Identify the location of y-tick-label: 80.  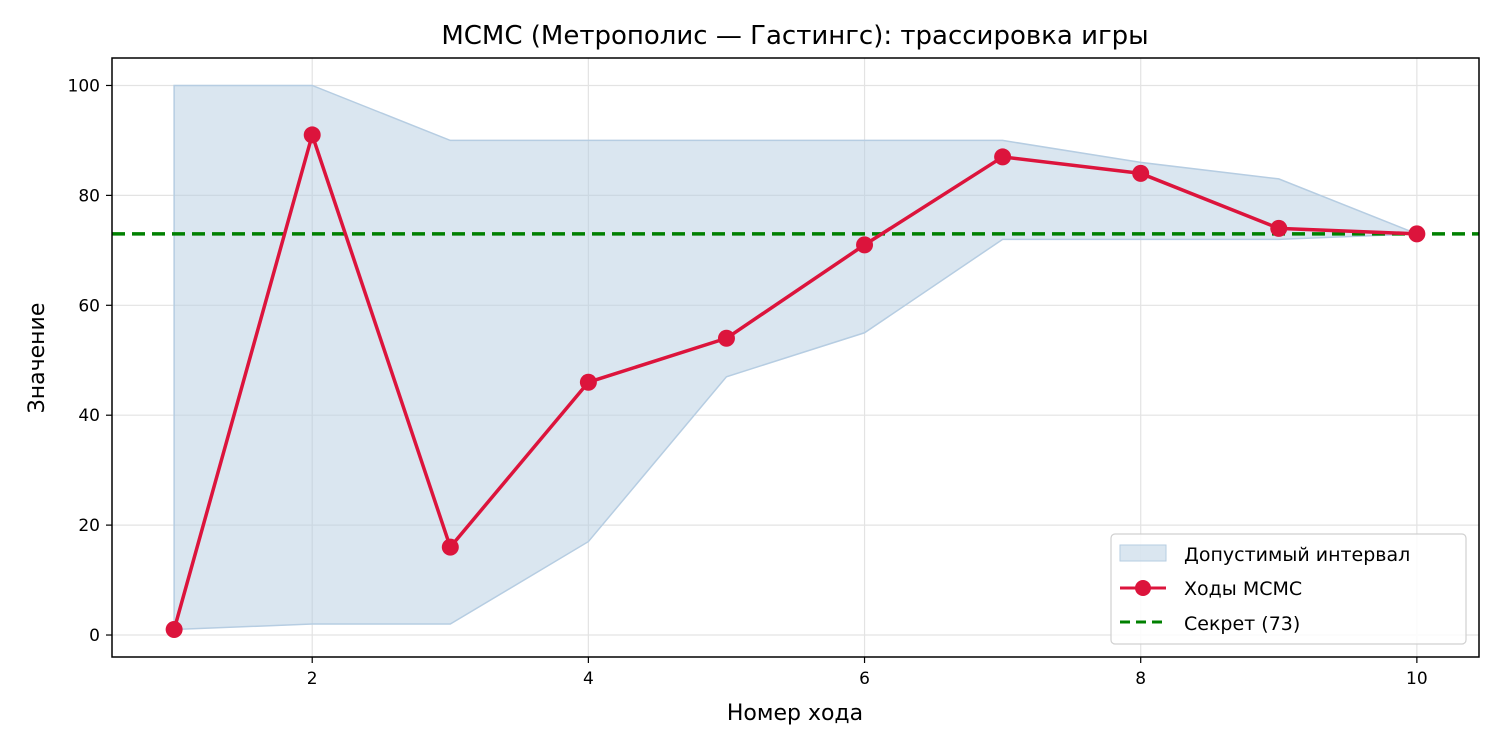
(89, 196).